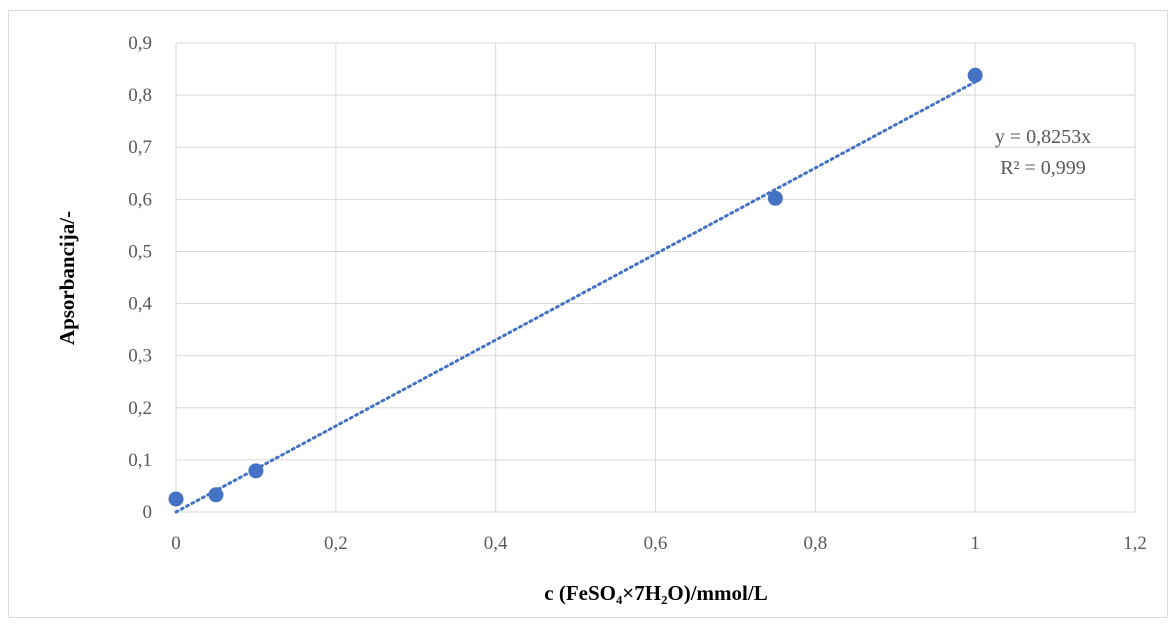  What do you see at coordinates (140, 199) in the screenshot?
I see `y-tick-label: 0,6` at bounding box center [140, 199].